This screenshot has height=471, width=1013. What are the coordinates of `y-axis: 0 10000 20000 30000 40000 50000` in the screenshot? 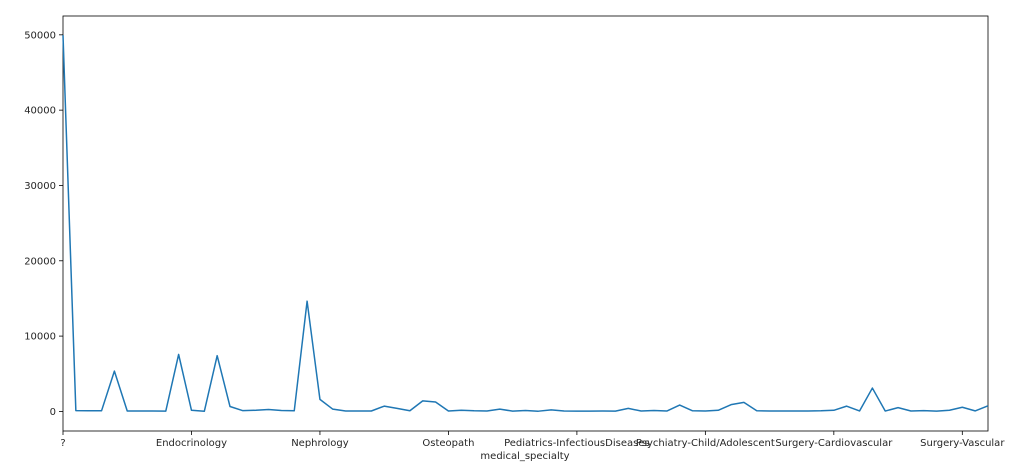 It's located at (43, 224).